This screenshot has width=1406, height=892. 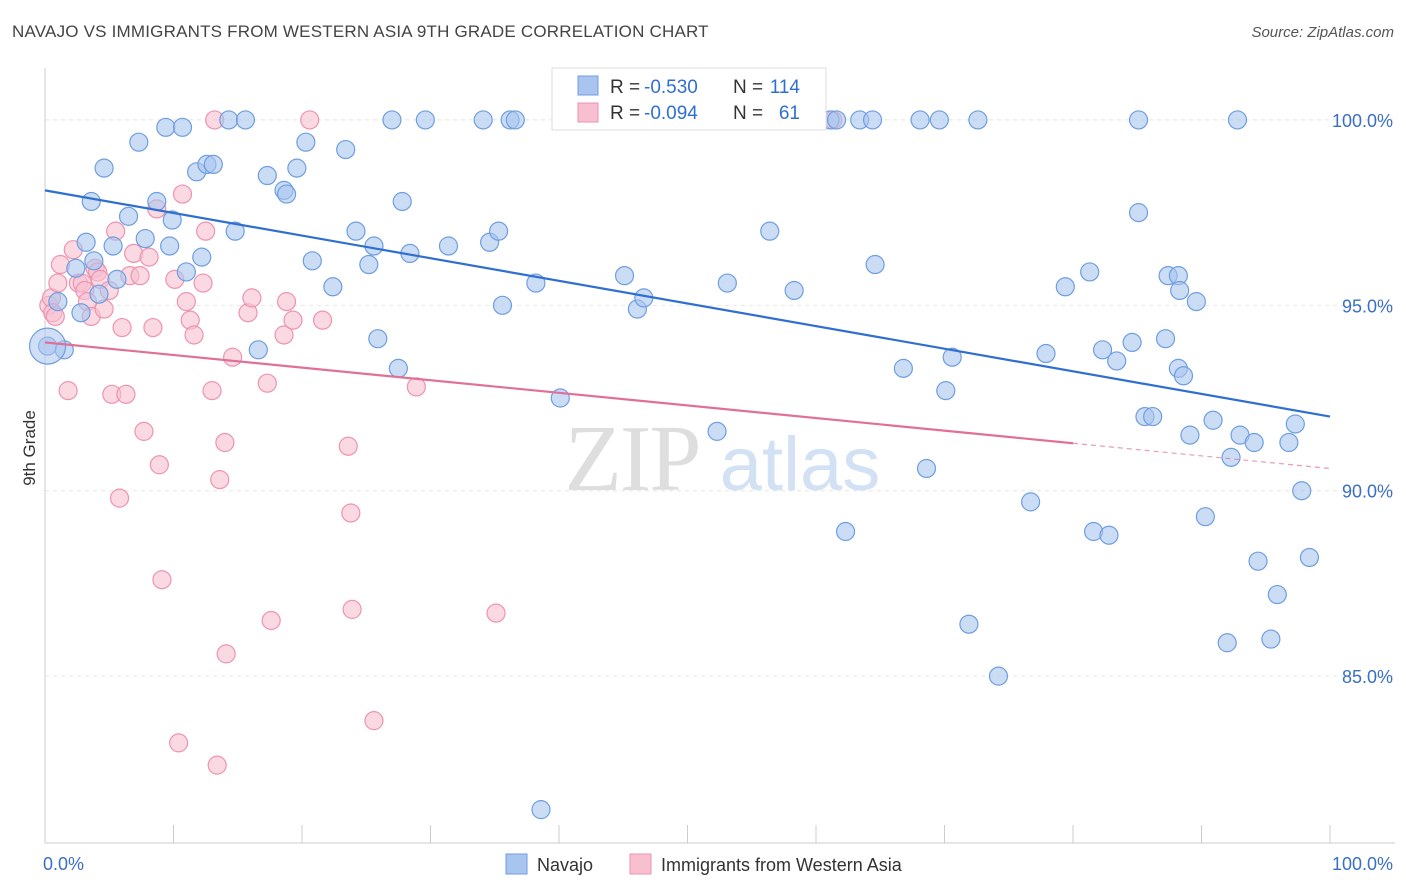 What do you see at coordinates (1362, 121) in the screenshot?
I see `y-tick-label: 100.0%` at bounding box center [1362, 121].